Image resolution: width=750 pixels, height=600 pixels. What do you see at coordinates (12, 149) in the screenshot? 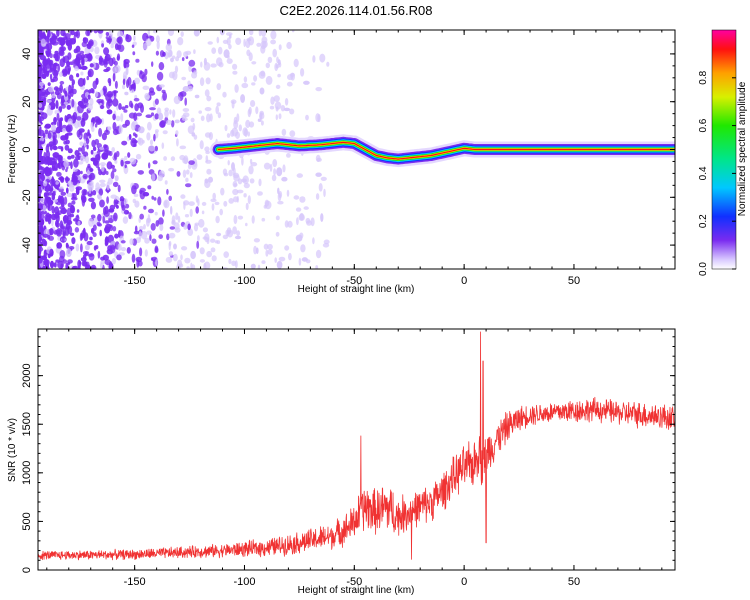
I see `spectrogram-ylabel: Frequency (Hz)` at bounding box center [12, 149].